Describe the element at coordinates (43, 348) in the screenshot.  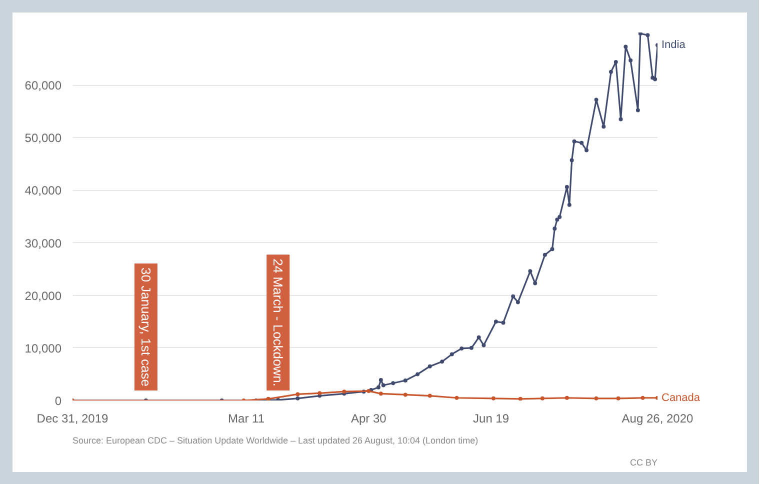
I see `y-tick-label: 10,000` at that location.